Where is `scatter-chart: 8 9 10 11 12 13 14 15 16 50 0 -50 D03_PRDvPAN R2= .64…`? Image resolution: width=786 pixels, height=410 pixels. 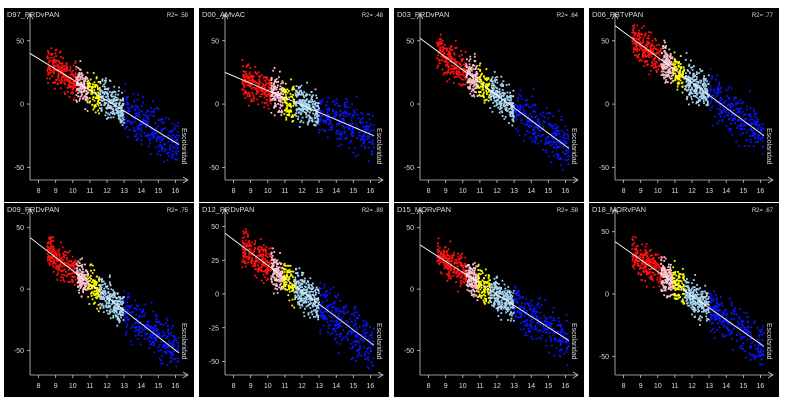 scatter-chart: 8 9 10 11 12 13 14 15 16 50 0 -50 D03_PRDvPAN R2= .64… is located at coordinates (489, 105).